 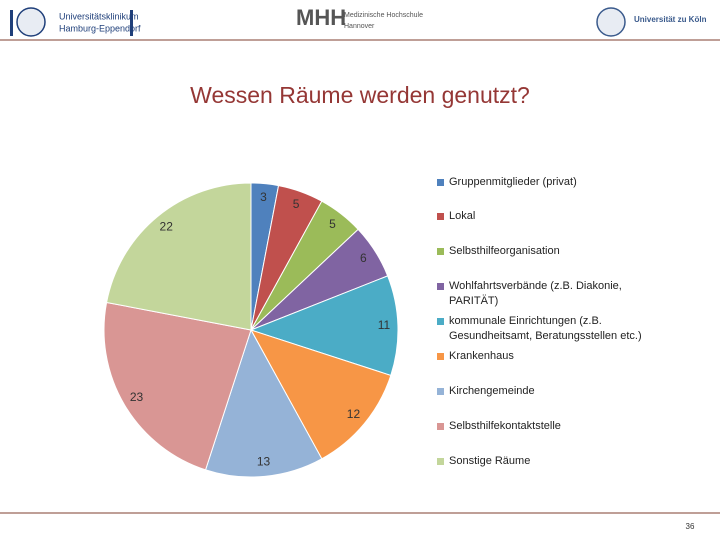 I want to click on data-label: 13, so click(x=264, y=462).